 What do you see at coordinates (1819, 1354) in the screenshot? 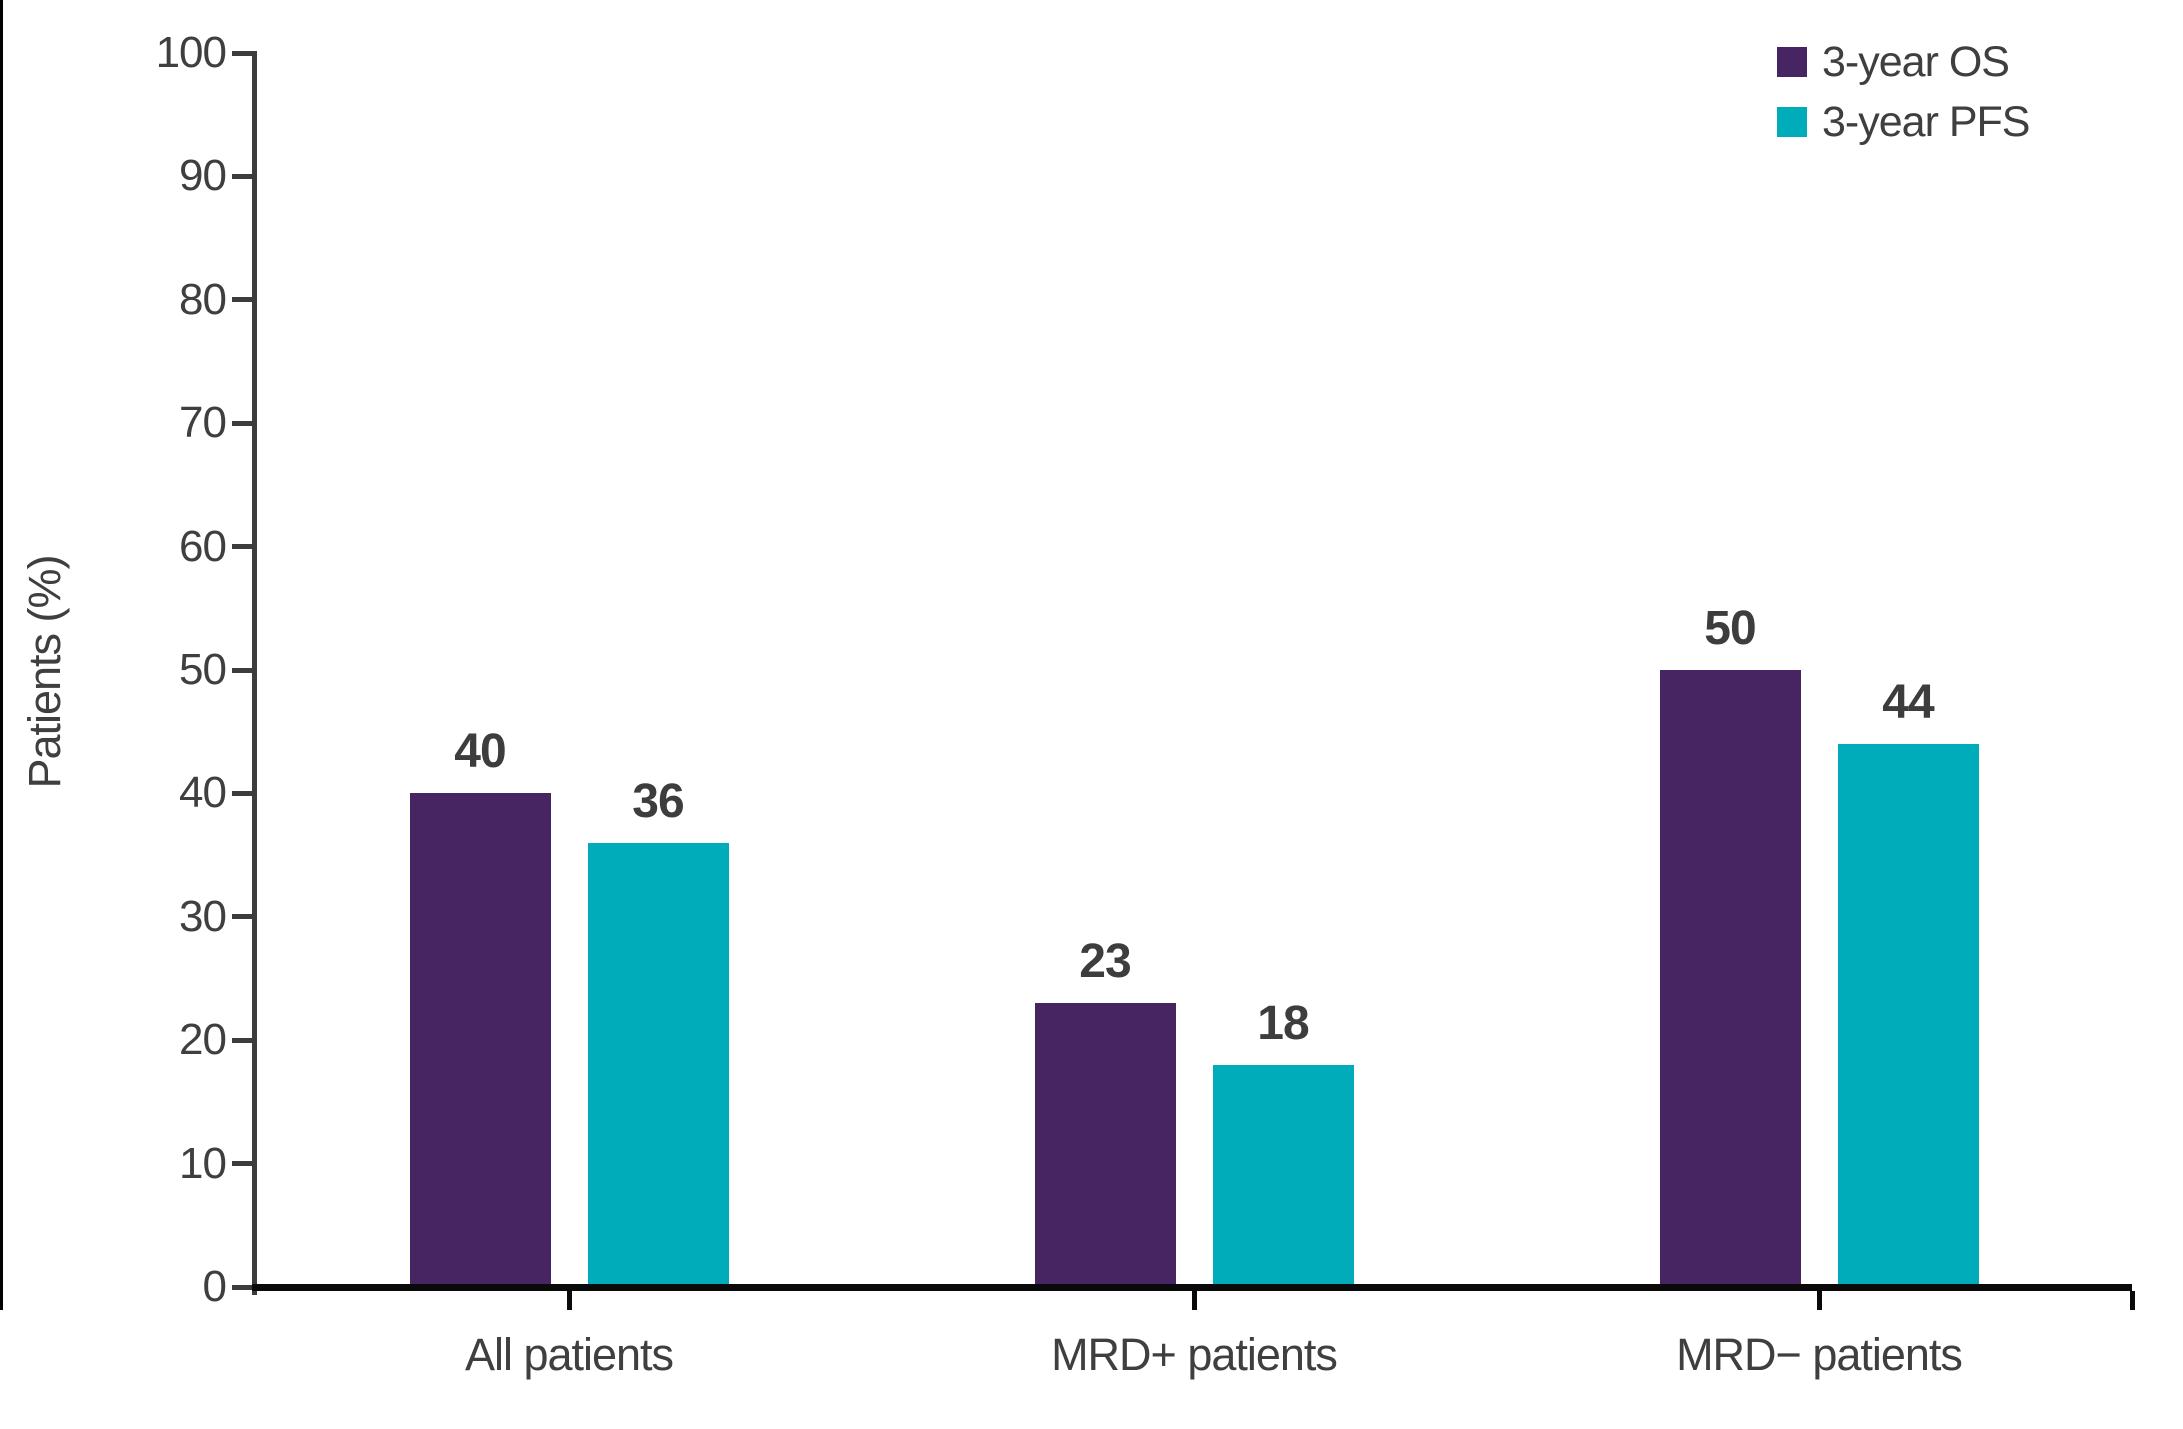
I see `x-category-label: MRD− patients` at bounding box center [1819, 1354].